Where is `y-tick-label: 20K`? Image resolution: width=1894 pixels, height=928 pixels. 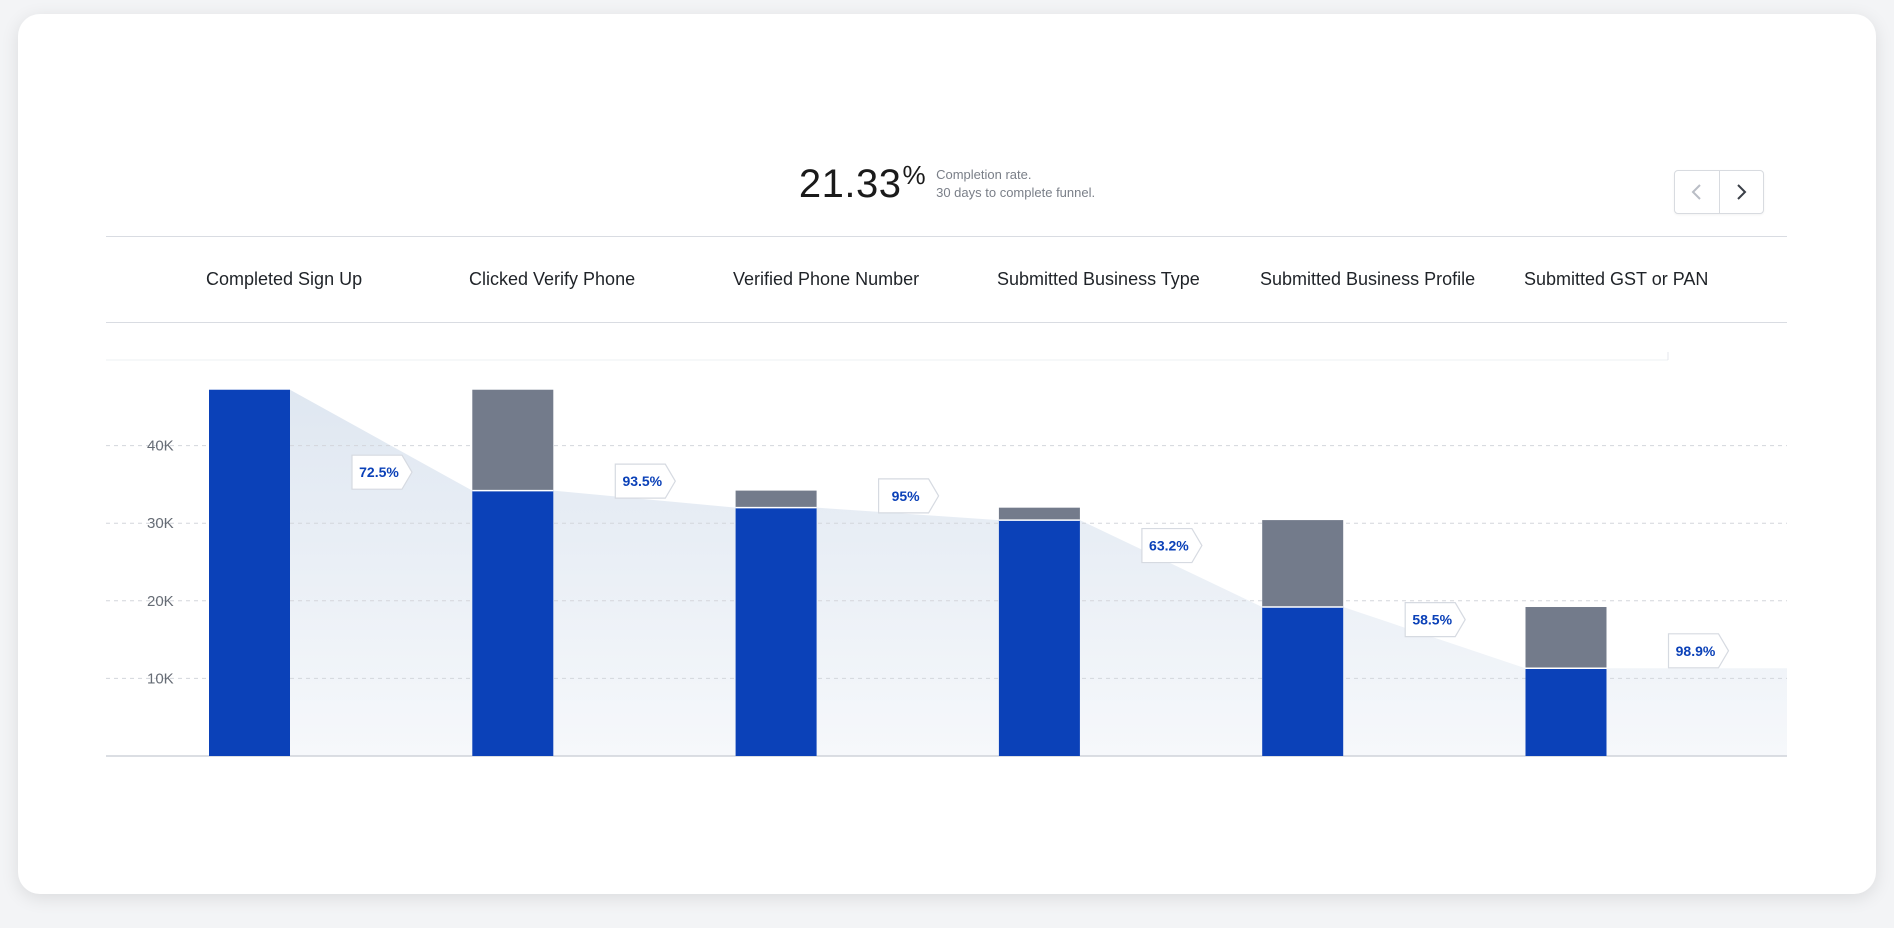
y-tick-label: 20K is located at coordinates (160, 601).